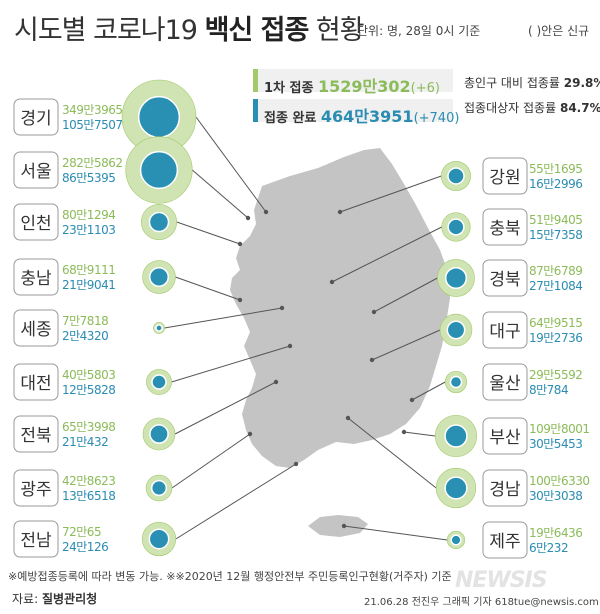  Describe the element at coordinates (456, 278) in the screenshot. I see `bubble-complete-경북` at that location.